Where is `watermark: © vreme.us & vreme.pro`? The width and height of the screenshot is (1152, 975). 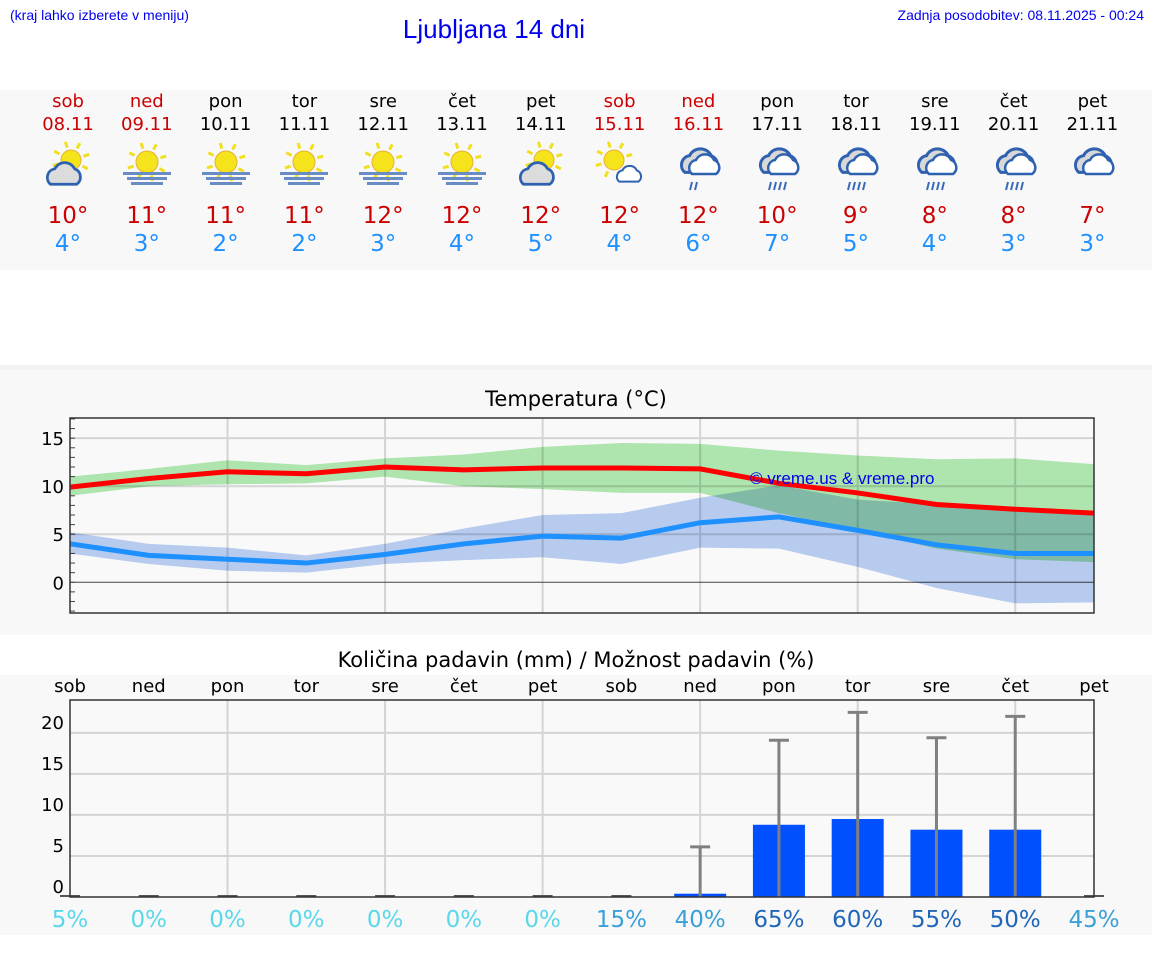
watermark: © vreme.us & vreme.pro is located at coordinates (842, 478).